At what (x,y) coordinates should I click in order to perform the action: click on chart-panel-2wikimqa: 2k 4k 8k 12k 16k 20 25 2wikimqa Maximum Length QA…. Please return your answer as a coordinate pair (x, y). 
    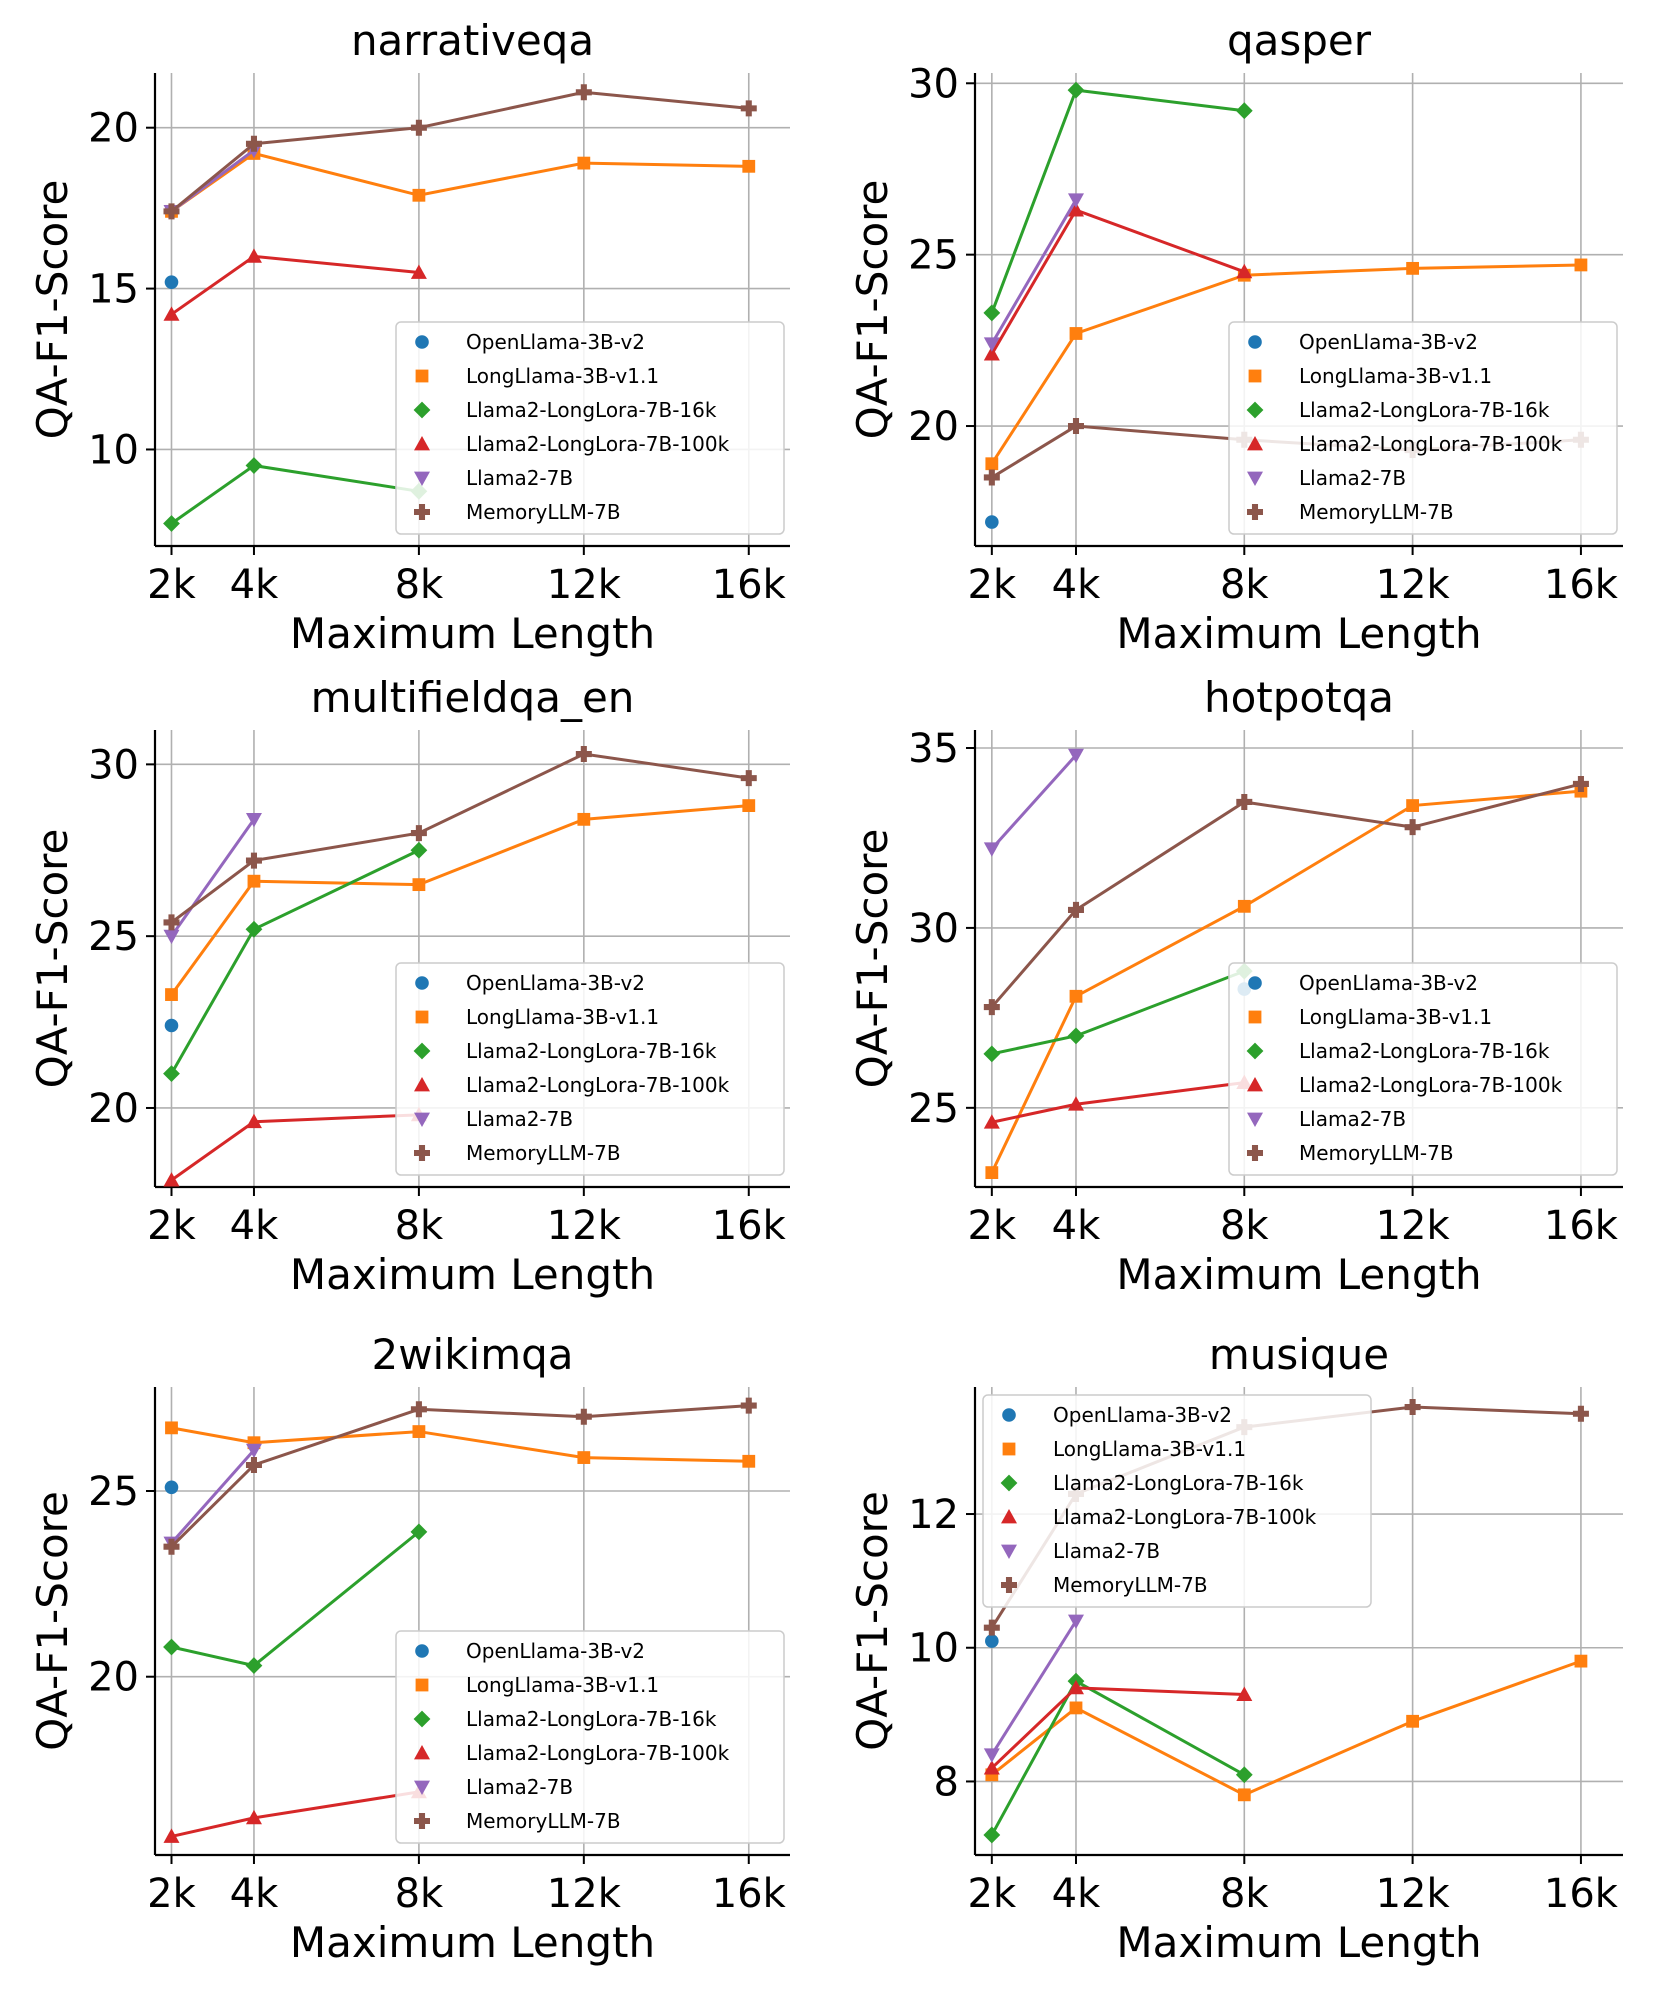
    Looking at the image, I should click on (409, 1648).